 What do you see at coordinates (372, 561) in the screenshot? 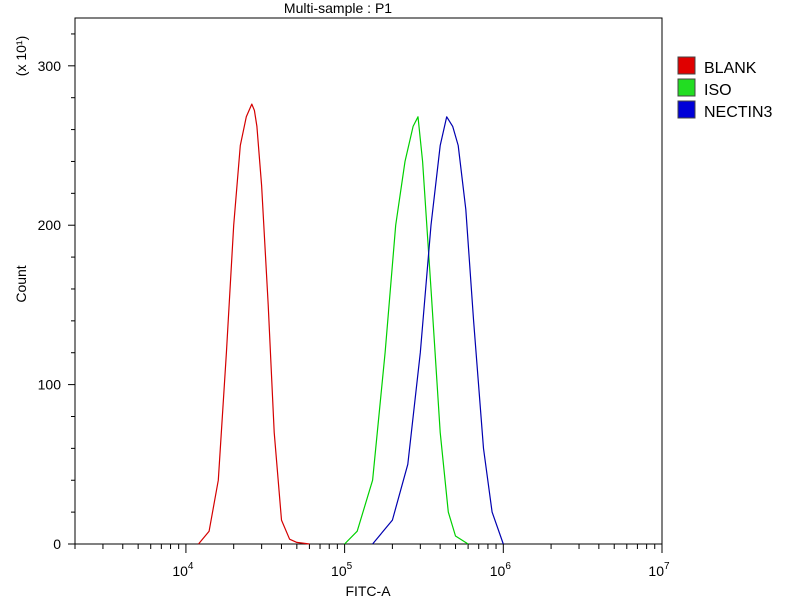
I see `x-axis: 10⁴ 10⁵ 10⁶ 10⁷` at bounding box center [372, 561].